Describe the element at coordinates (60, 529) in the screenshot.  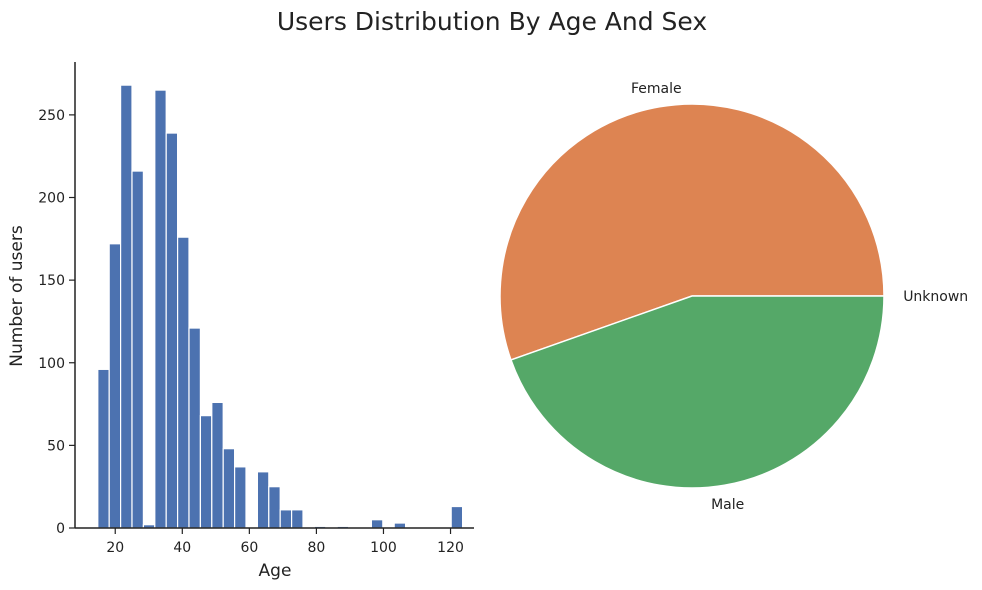
I see `y-tick-label: 0` at that location.